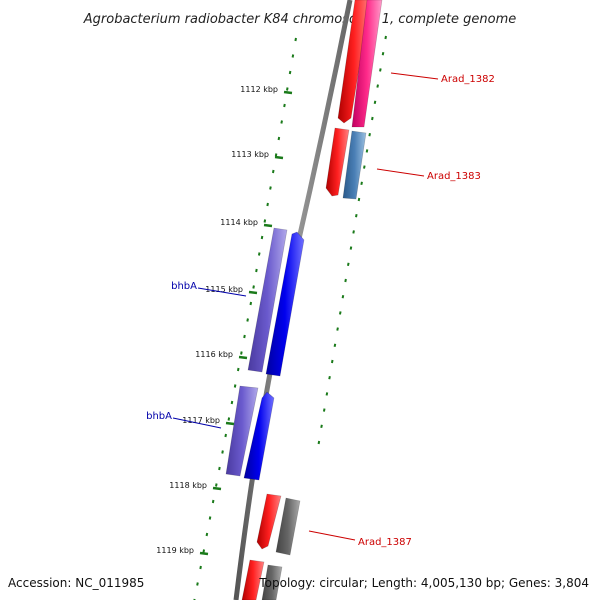  I want to click on tick-label: 1114 kbp, so click(239, 222).